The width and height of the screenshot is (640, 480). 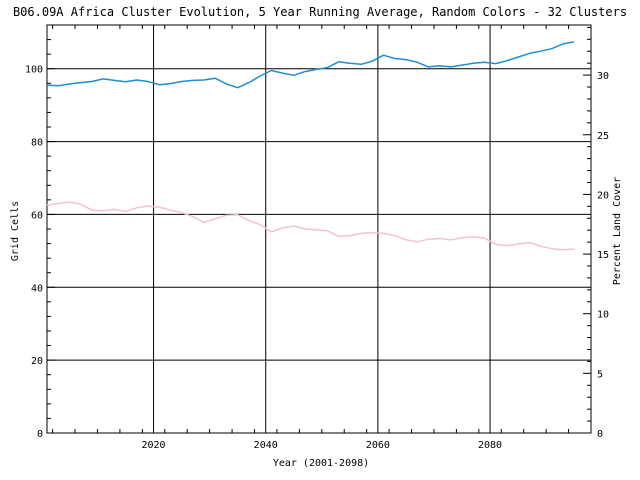 I want to click on y2-tick-label: 30, so click(x=603, y=76).